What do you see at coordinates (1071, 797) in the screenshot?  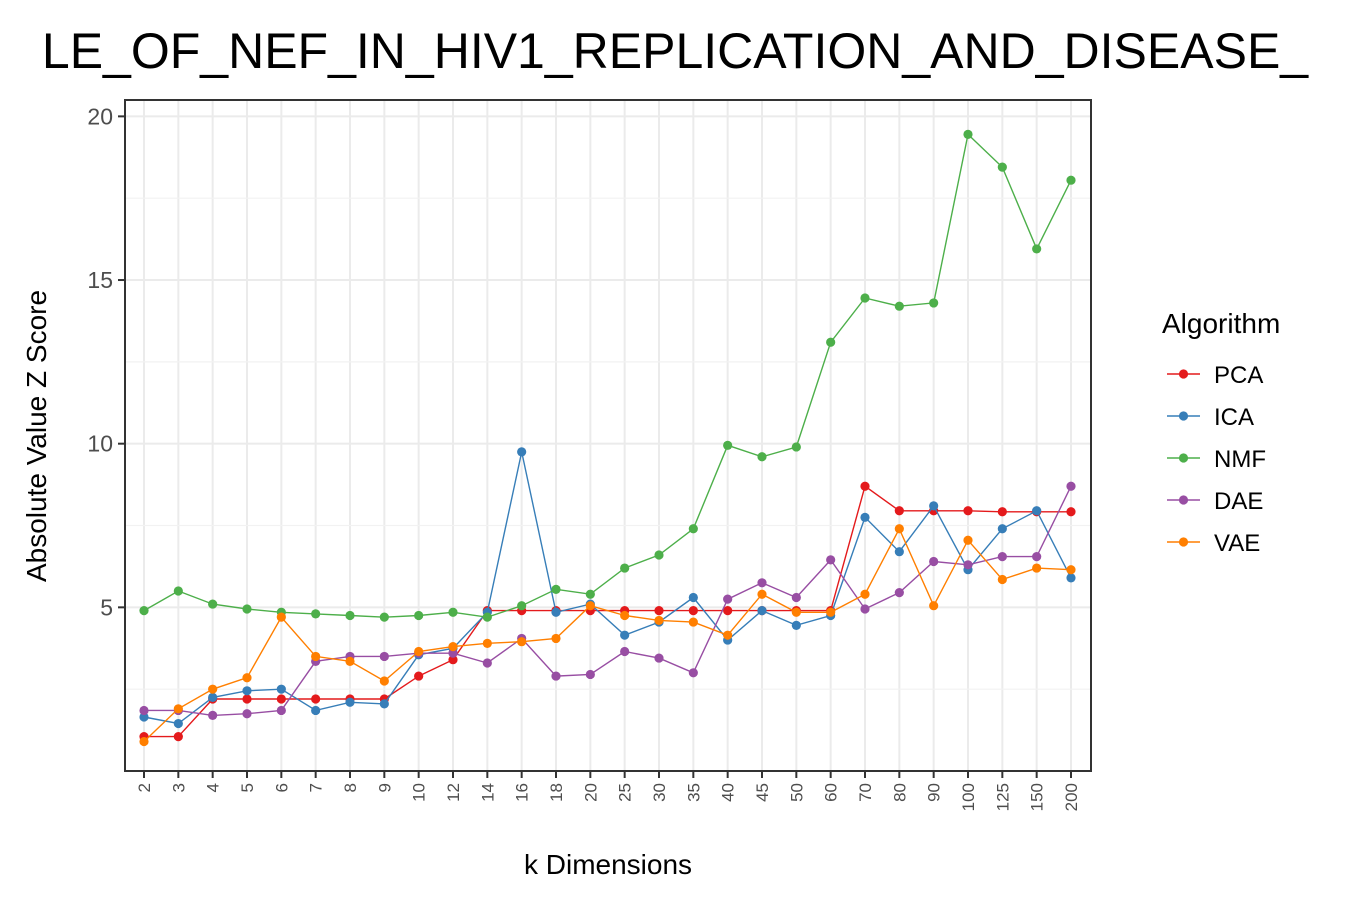 I see `x-tick-label: 200` at bounding box center [1071, 797].